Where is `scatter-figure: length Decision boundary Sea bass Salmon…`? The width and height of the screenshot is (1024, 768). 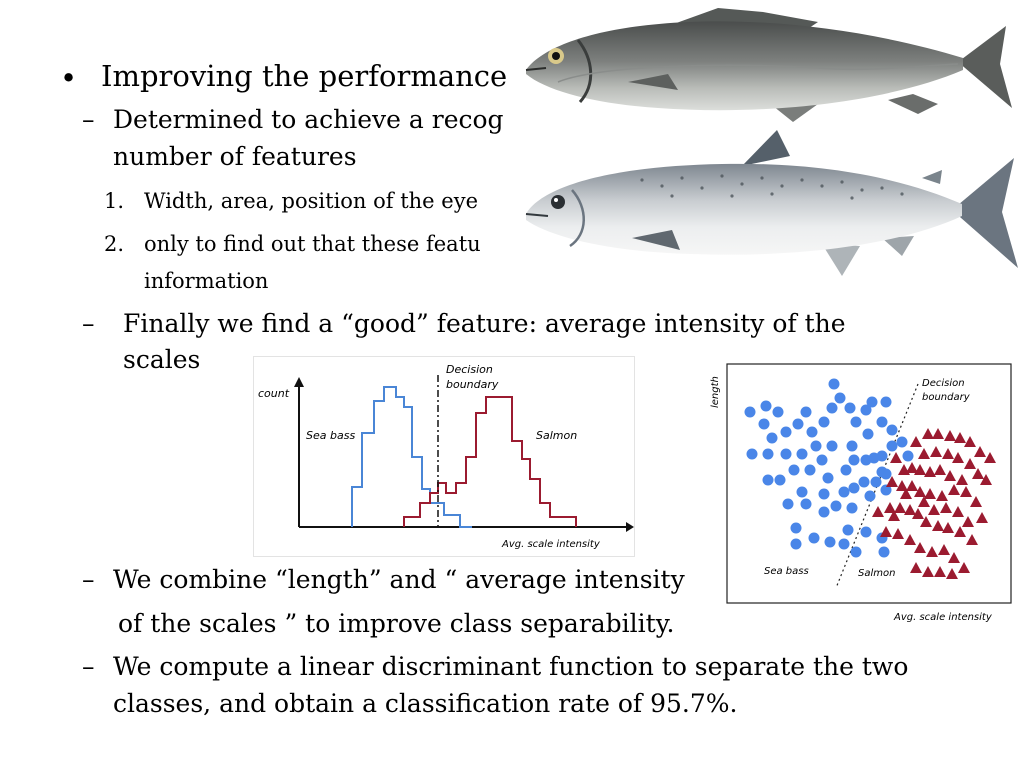
scatter-figure: length Decision boundary Sea bass Salmon… is located at coordinates (859, 493).